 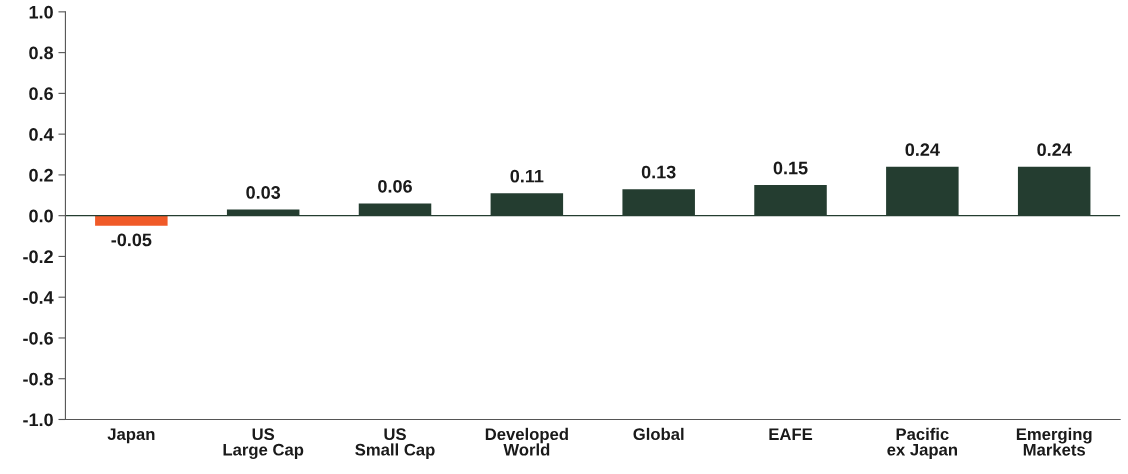 I want to click on x-tick-label: Emerging Markets, so click(x=1054, y=441).